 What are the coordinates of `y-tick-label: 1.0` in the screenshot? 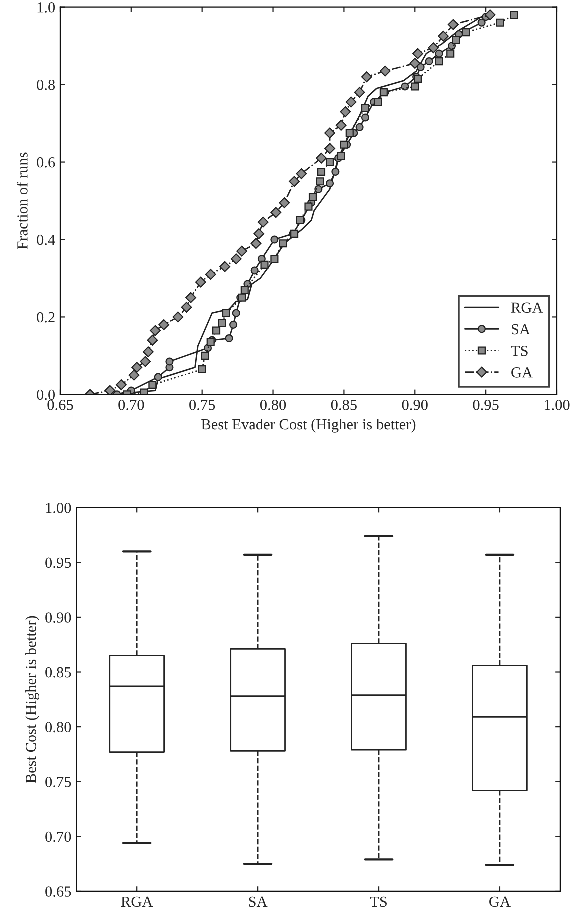 It's located at (47, 7).